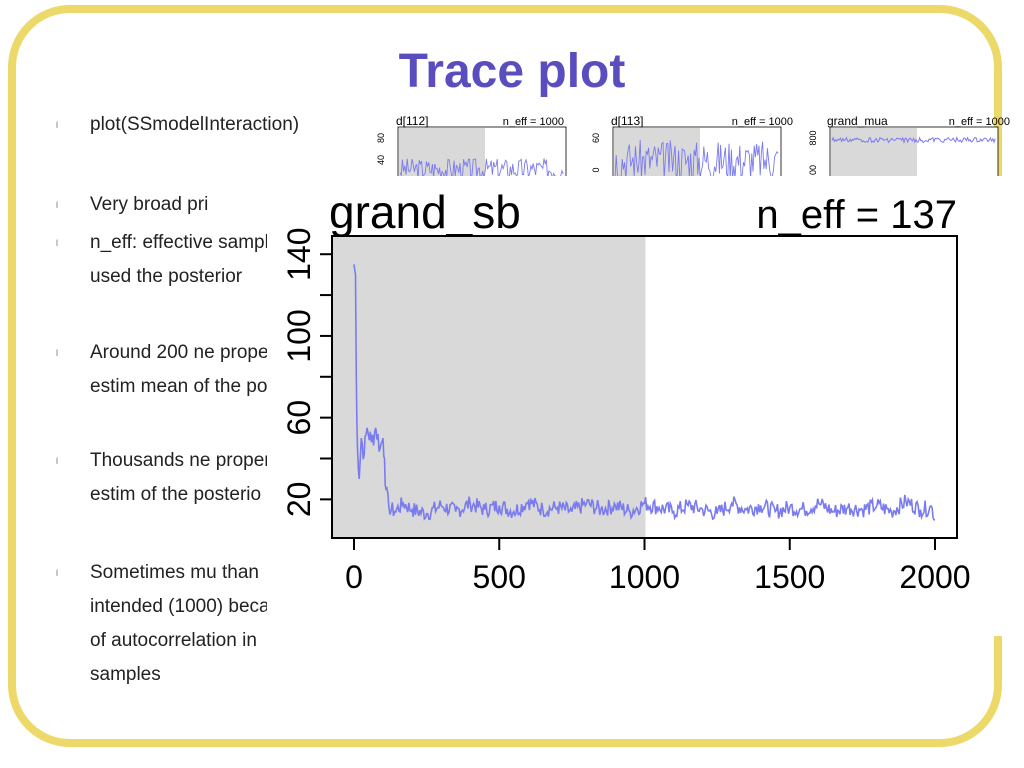 This screenshot has height=768, width=1024. What do you see at coordinates (596, 138) in the screenshot?
I see `small-ytick: 60` at bounding box center [596, 138].